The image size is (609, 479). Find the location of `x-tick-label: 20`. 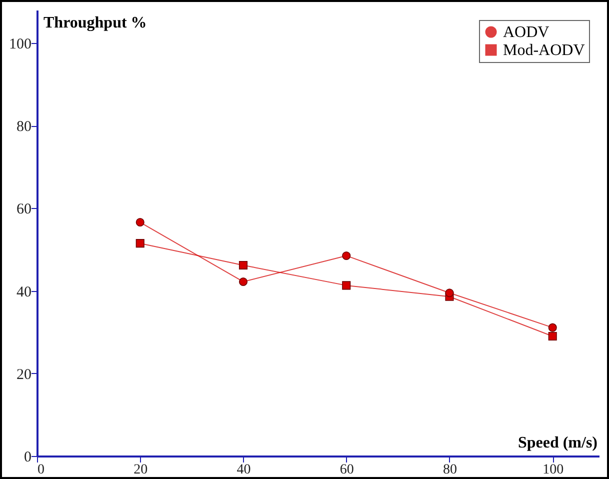

x-tick-label: 20 is located at coordinates (141, 470).